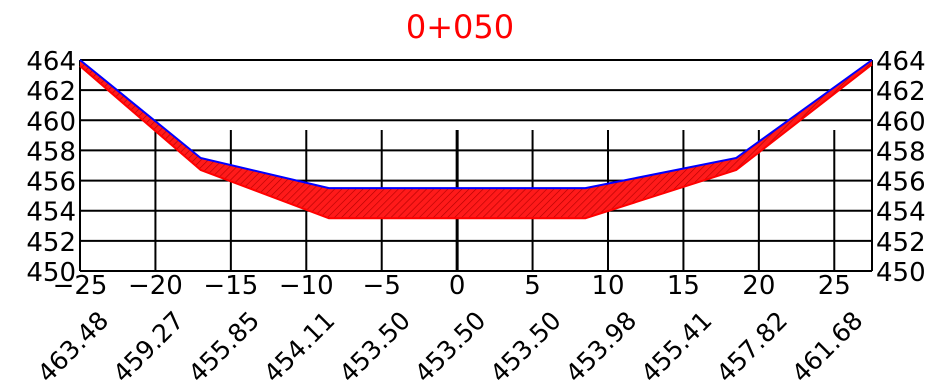 Image resolution: width=942 pixels, height=392 pixels. Describe the element at coordinates (901, 273) in the screenshot. I see `y-tick-label-right: 450` at that location.